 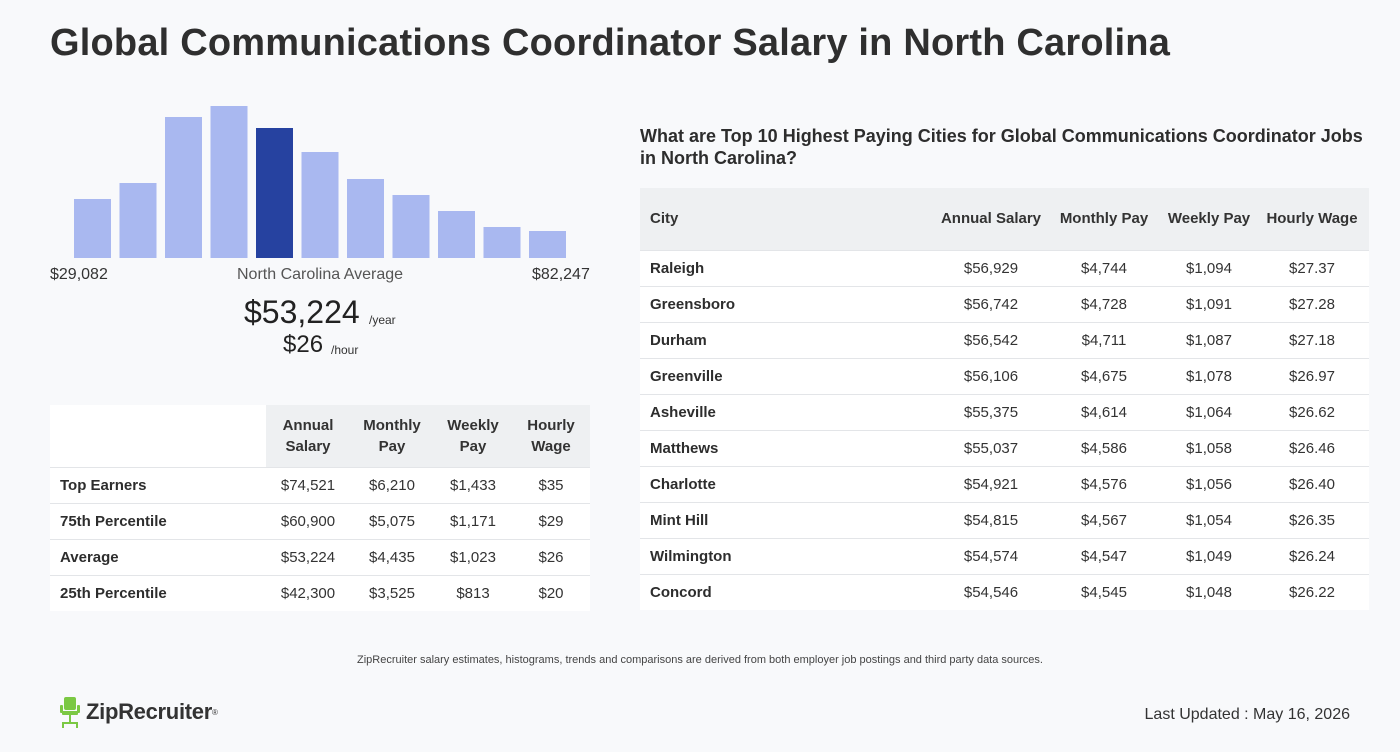 What do you see at coordinates (991, 339) in the screenshot?
I see `table-cell: $56,542` at bounding box center [991, 339].